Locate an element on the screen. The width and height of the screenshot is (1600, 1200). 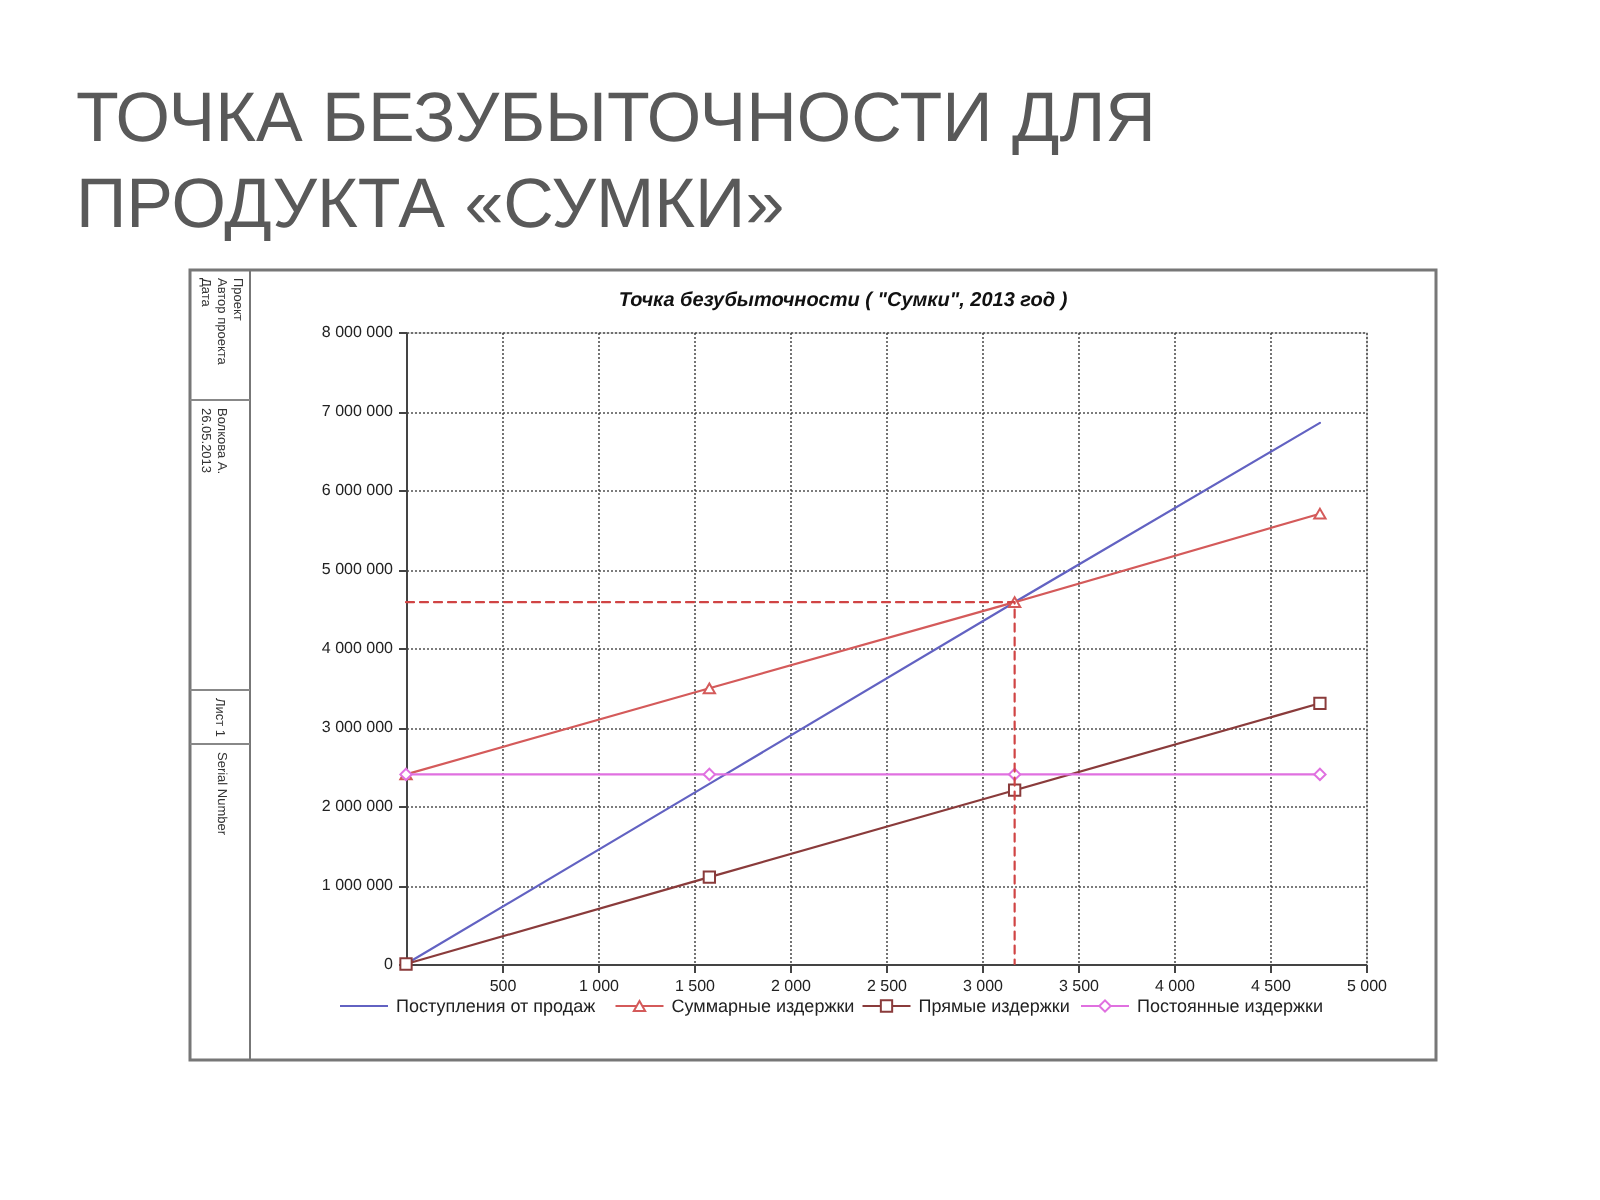
legend-label: Постоянные издержки is located at coordinates (1230, 1006).